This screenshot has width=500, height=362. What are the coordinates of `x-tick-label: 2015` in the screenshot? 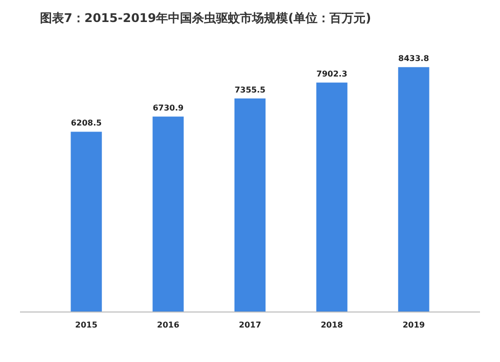 It's located at (86, 325).